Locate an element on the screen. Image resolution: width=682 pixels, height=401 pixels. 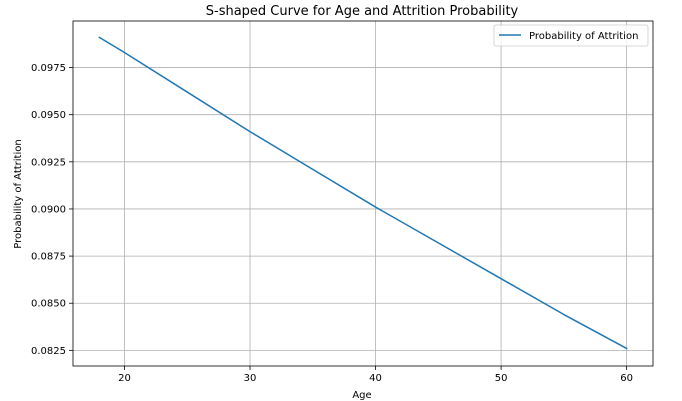
y-axis-label: Probability of Attrition is located at coordinates (18, 193).